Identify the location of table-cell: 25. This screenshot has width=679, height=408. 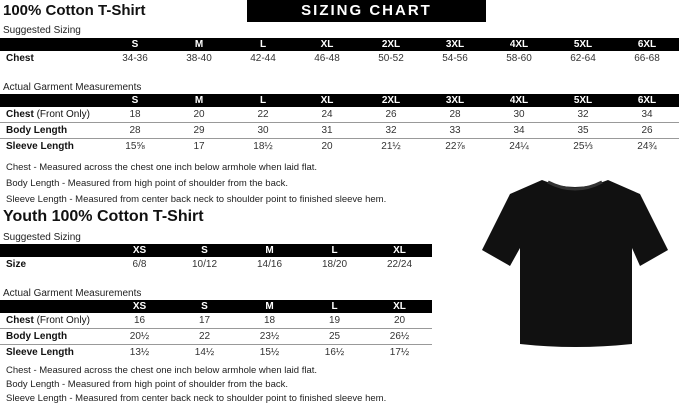
(334, 336).